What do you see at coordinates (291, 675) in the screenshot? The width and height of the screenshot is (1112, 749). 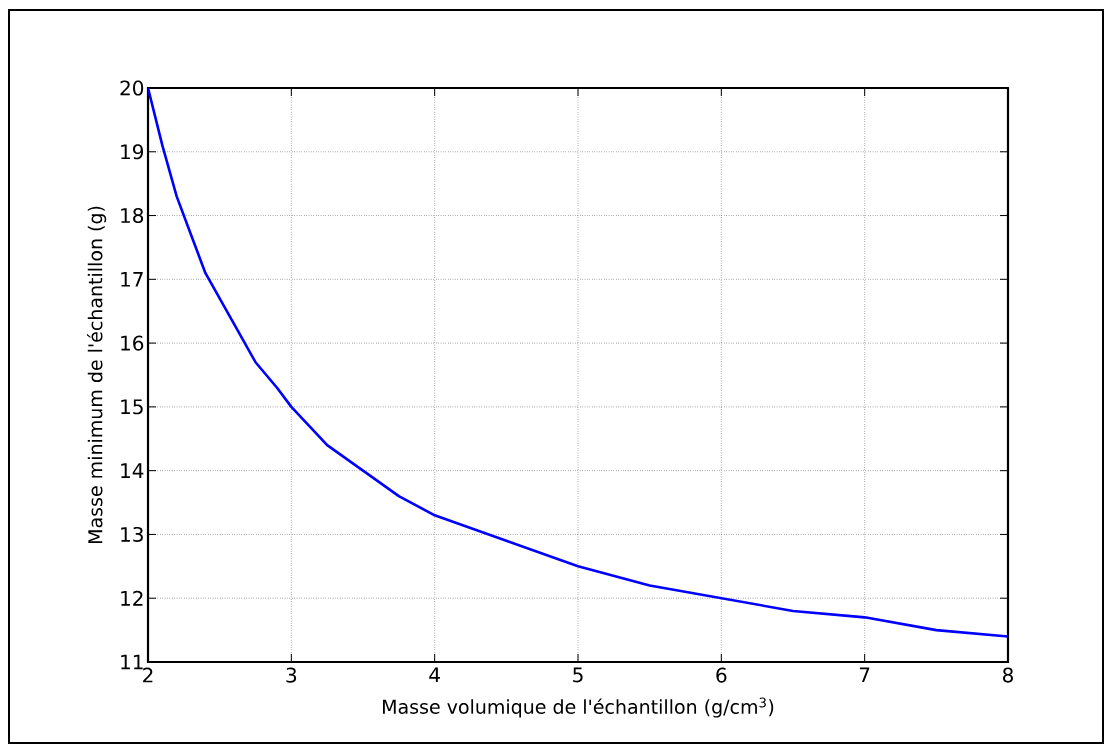 I see `x-tick-label: 3` at bounding box center [291, 675].